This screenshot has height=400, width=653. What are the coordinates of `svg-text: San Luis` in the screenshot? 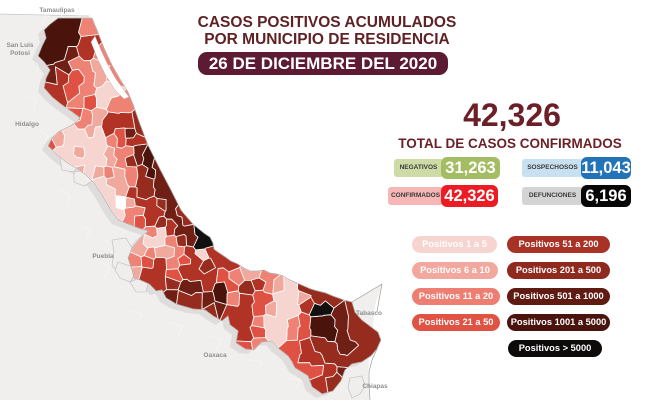 It's located at (19, 45).